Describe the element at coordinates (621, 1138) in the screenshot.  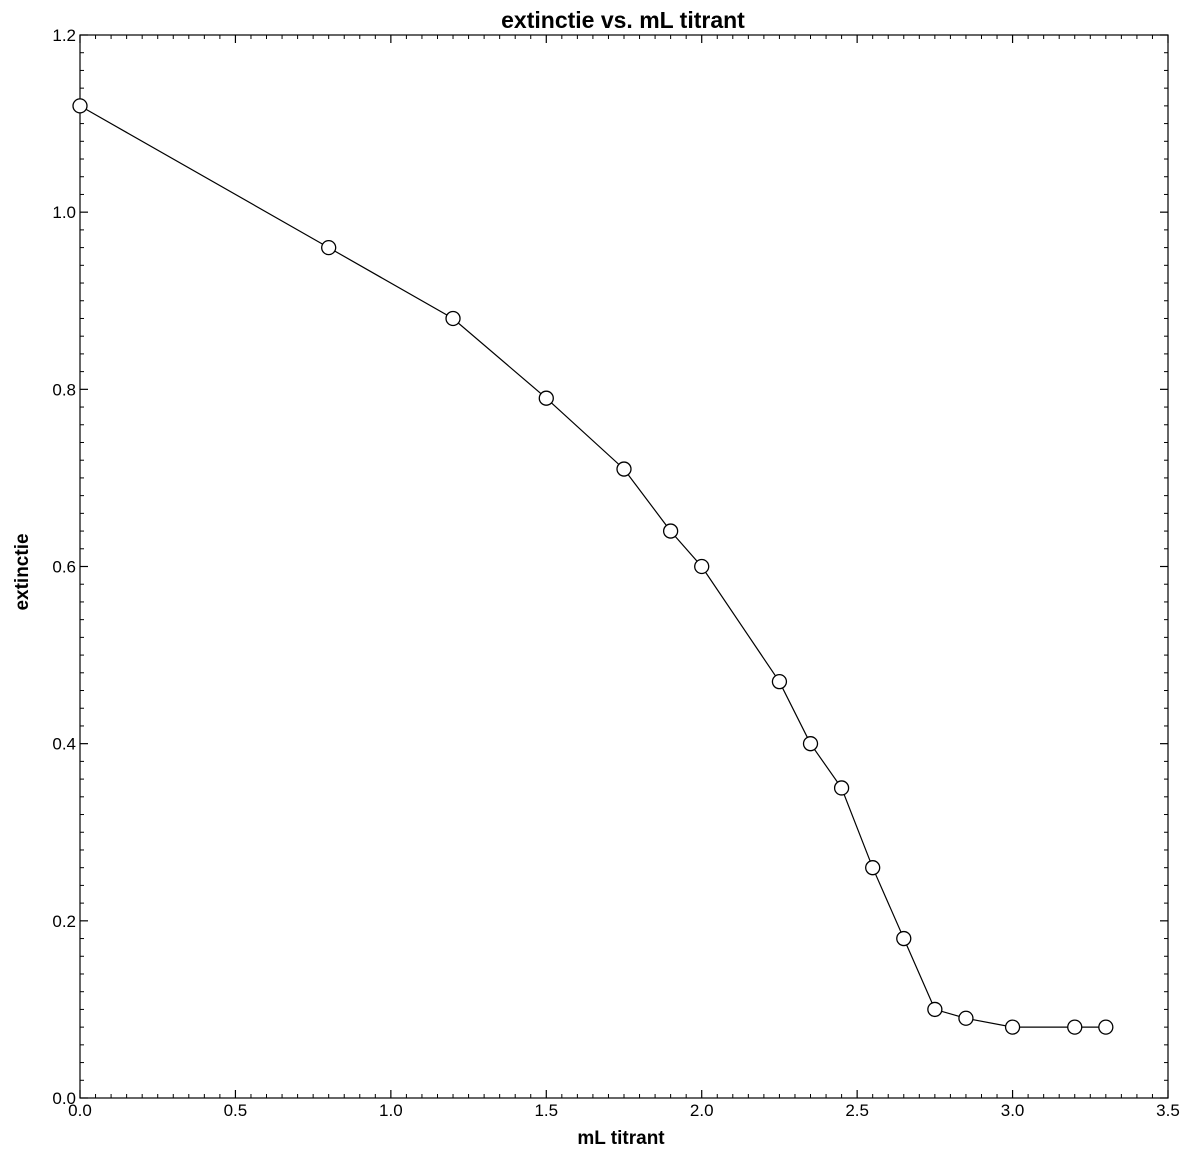
I see `x-axis-label: mL titrant` at that location.